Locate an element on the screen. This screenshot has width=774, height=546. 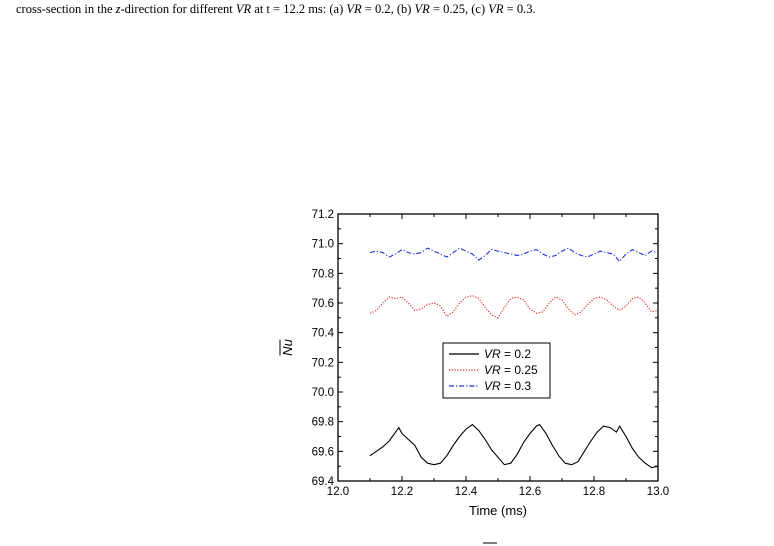
y-tick-label: 70.0 is located at coordinates (323, 393).